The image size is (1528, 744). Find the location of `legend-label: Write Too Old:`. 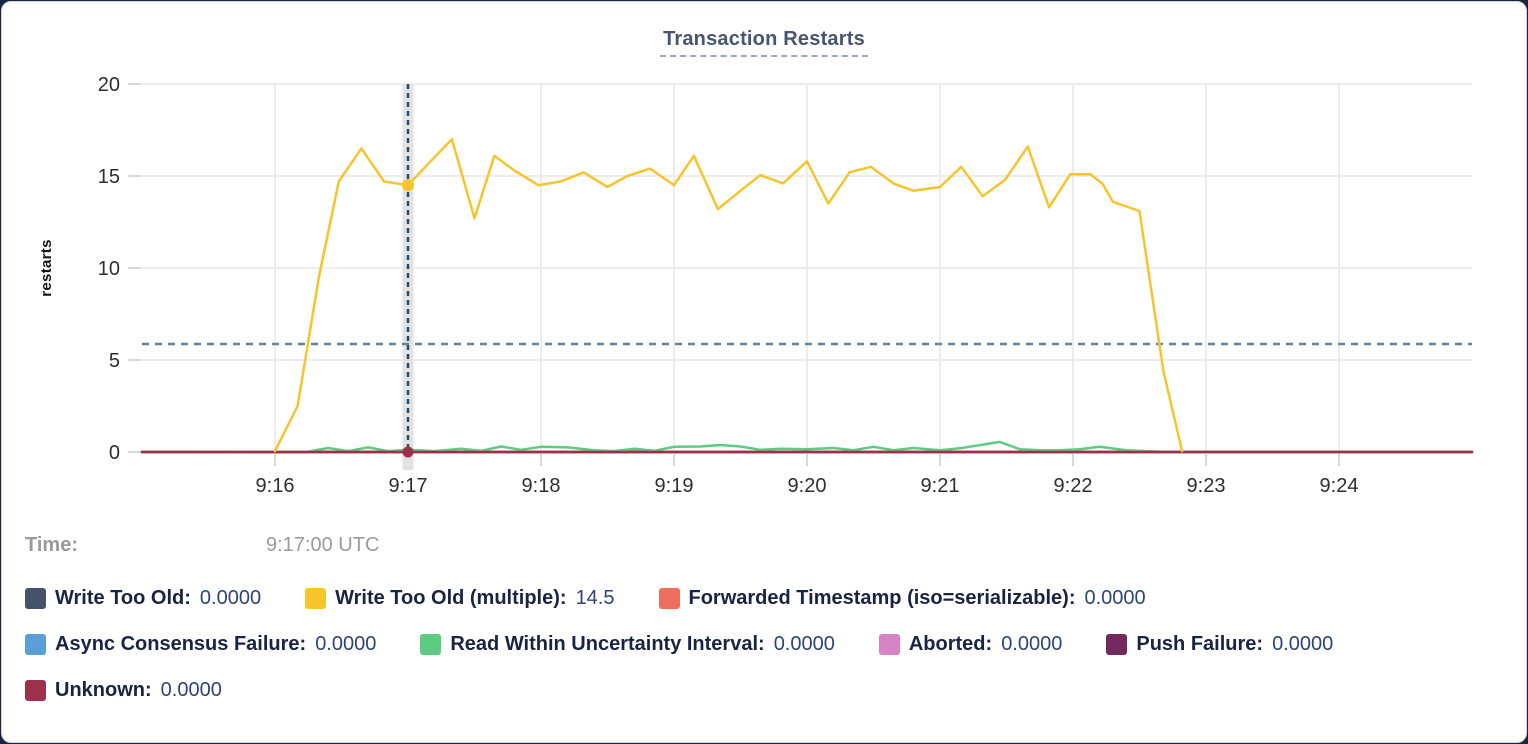

legend-label: Write Too Old: is located at coordinates (123, 598).